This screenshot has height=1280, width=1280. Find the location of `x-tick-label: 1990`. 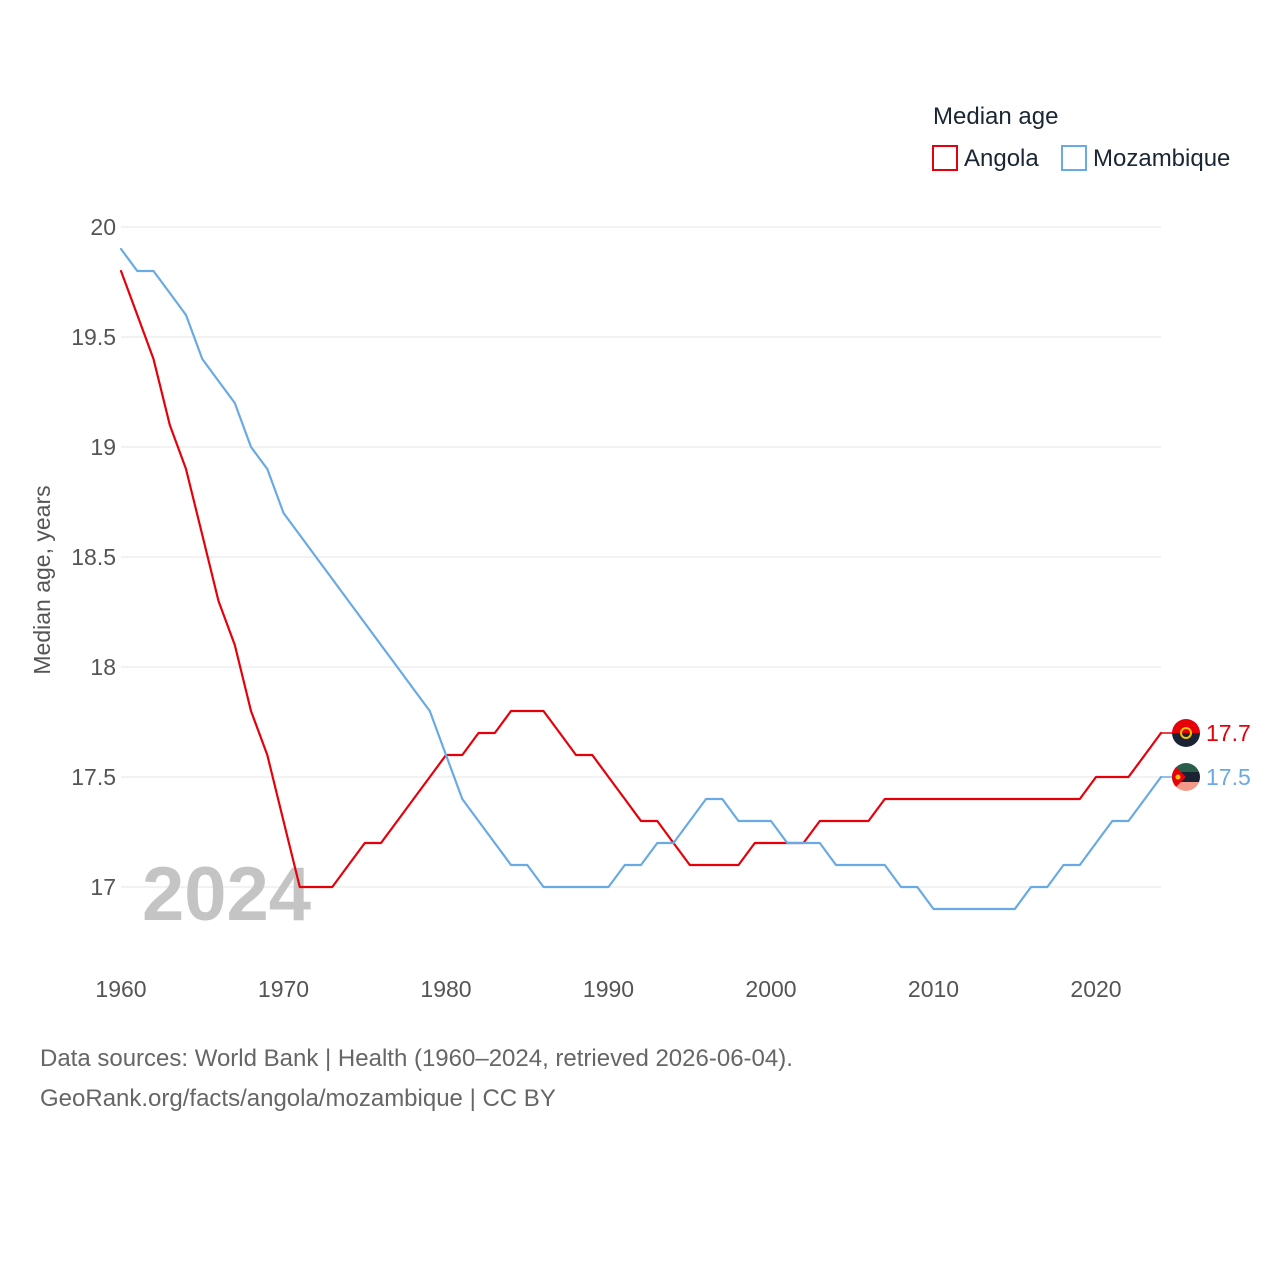

x-tick-label: 1990 is located at coordinates (608, 989).